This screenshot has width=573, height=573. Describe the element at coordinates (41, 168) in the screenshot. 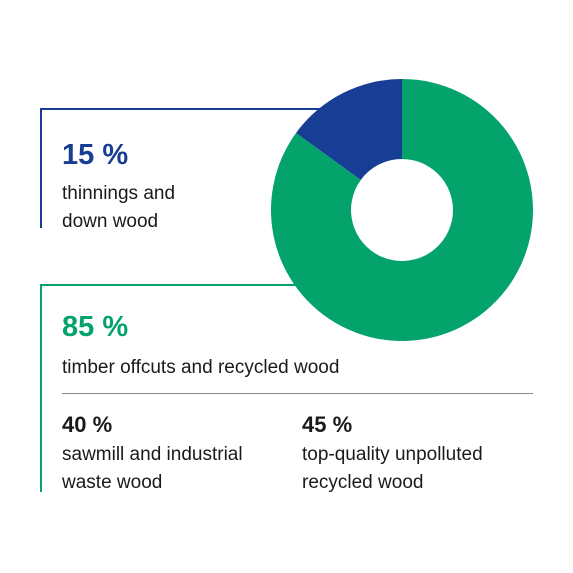

I see `thinnings-bracket-vertical` at that location.